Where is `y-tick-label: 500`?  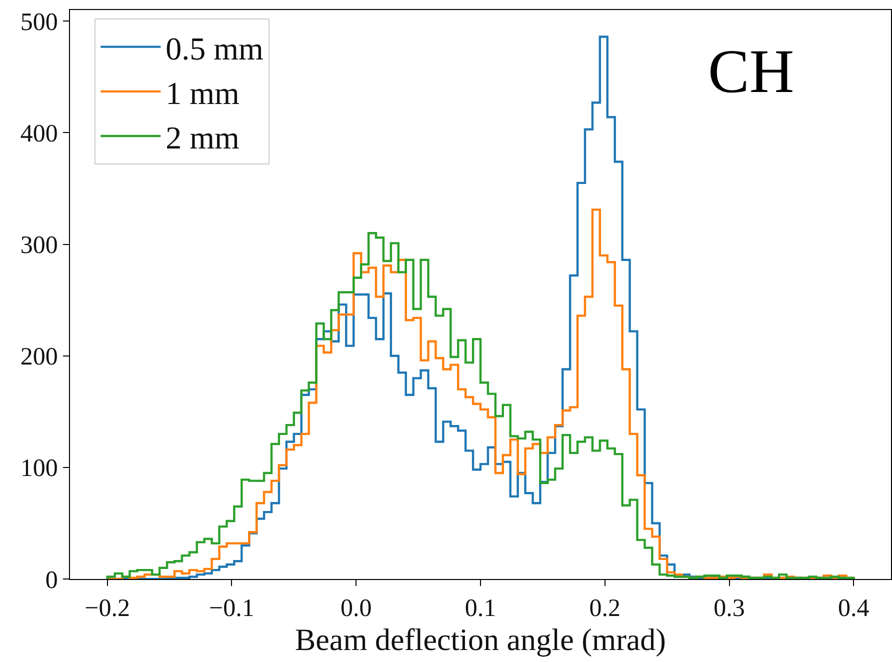
y-tick-label: 500 is located at coordinates (39, 22).